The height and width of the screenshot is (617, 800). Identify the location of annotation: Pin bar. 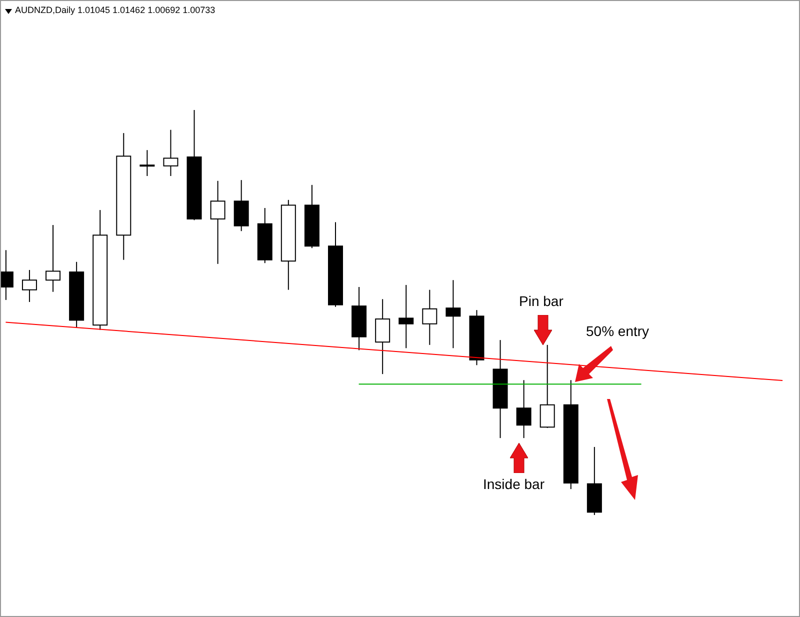
(541, 301).